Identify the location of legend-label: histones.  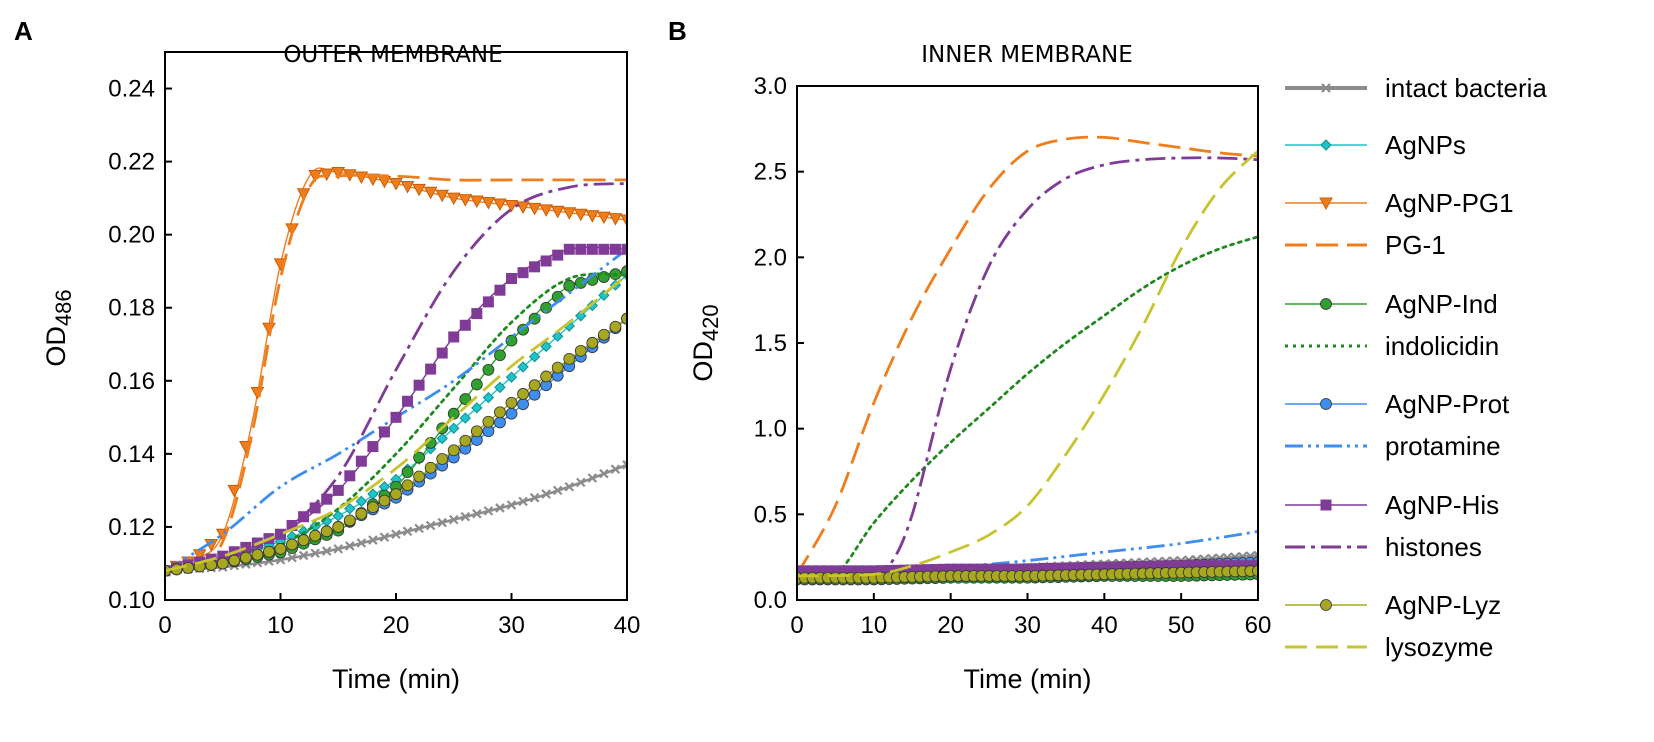
(1433, 547).